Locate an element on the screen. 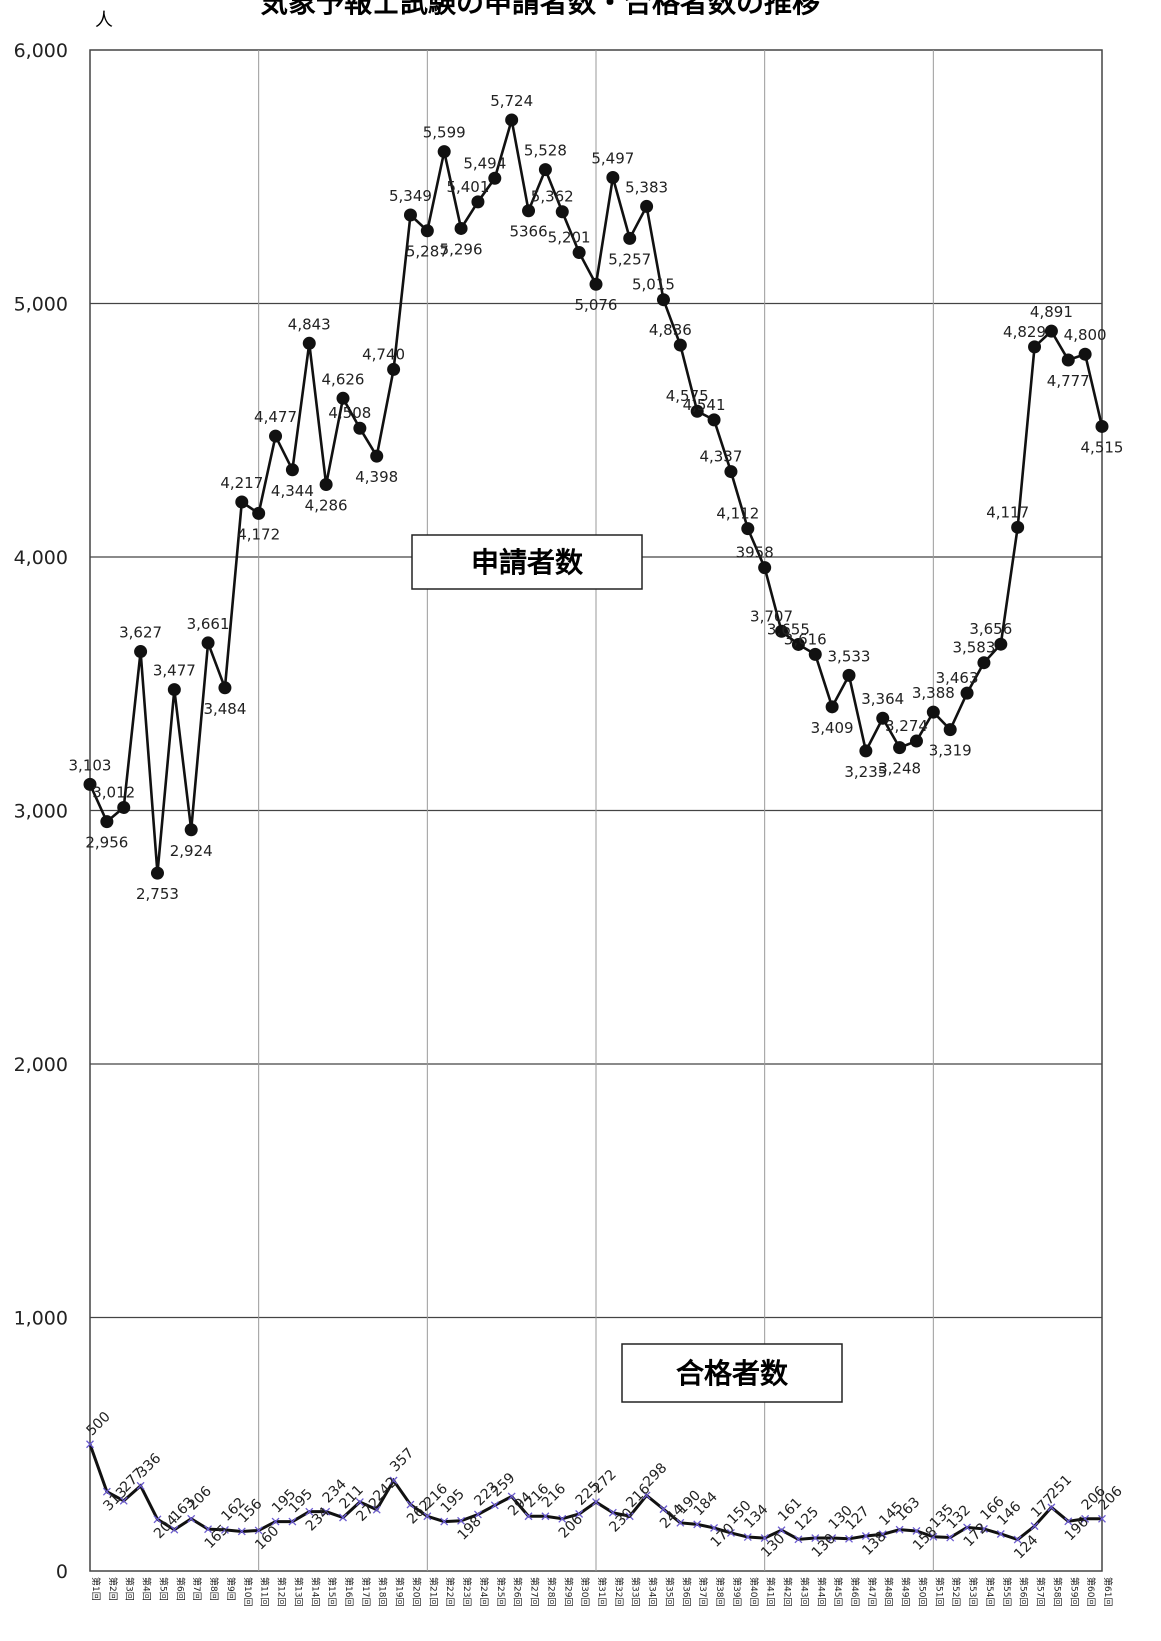 The image size is (1161, 1641). applicants-data-label: 3,103 is located at coordinates (90, 765).